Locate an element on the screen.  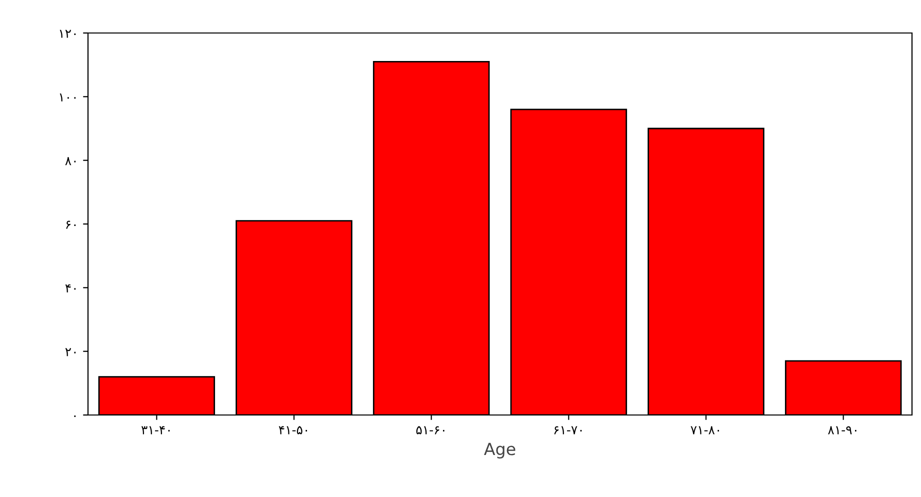
y-tick-label: ۲۰ is located at coordinates (70, 352).